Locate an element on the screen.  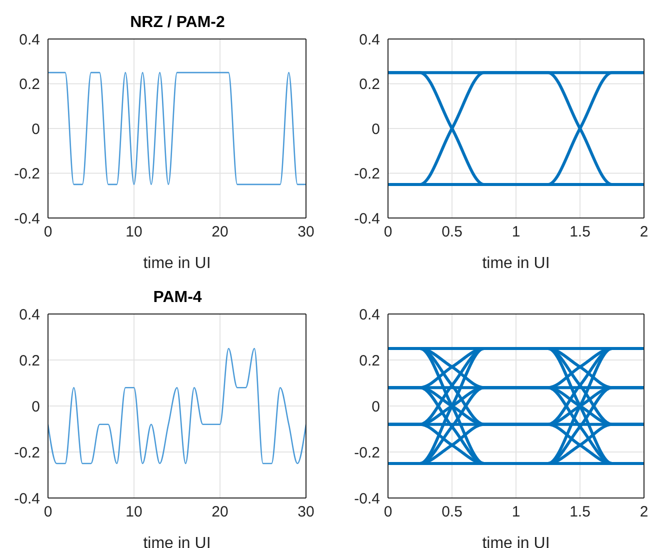
chart-title: PAM-4 is located at coordinates (177, 298).